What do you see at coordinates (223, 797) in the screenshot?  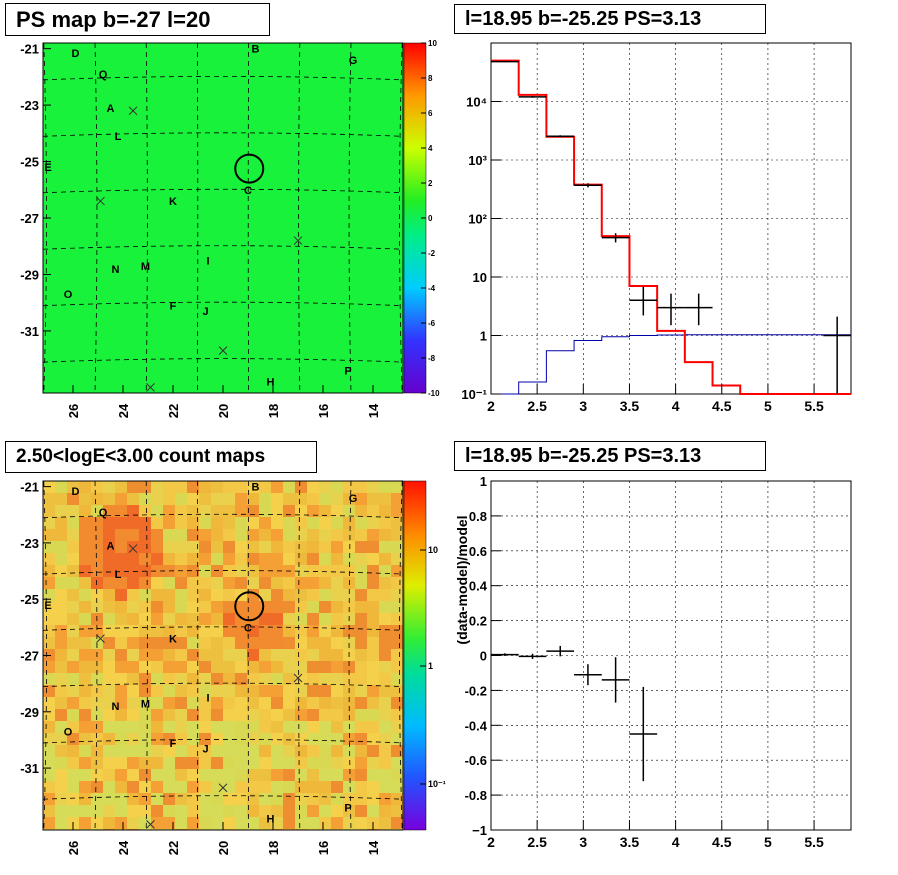 I see `cnt-grid-parallel` at bounding box center [223, 797].